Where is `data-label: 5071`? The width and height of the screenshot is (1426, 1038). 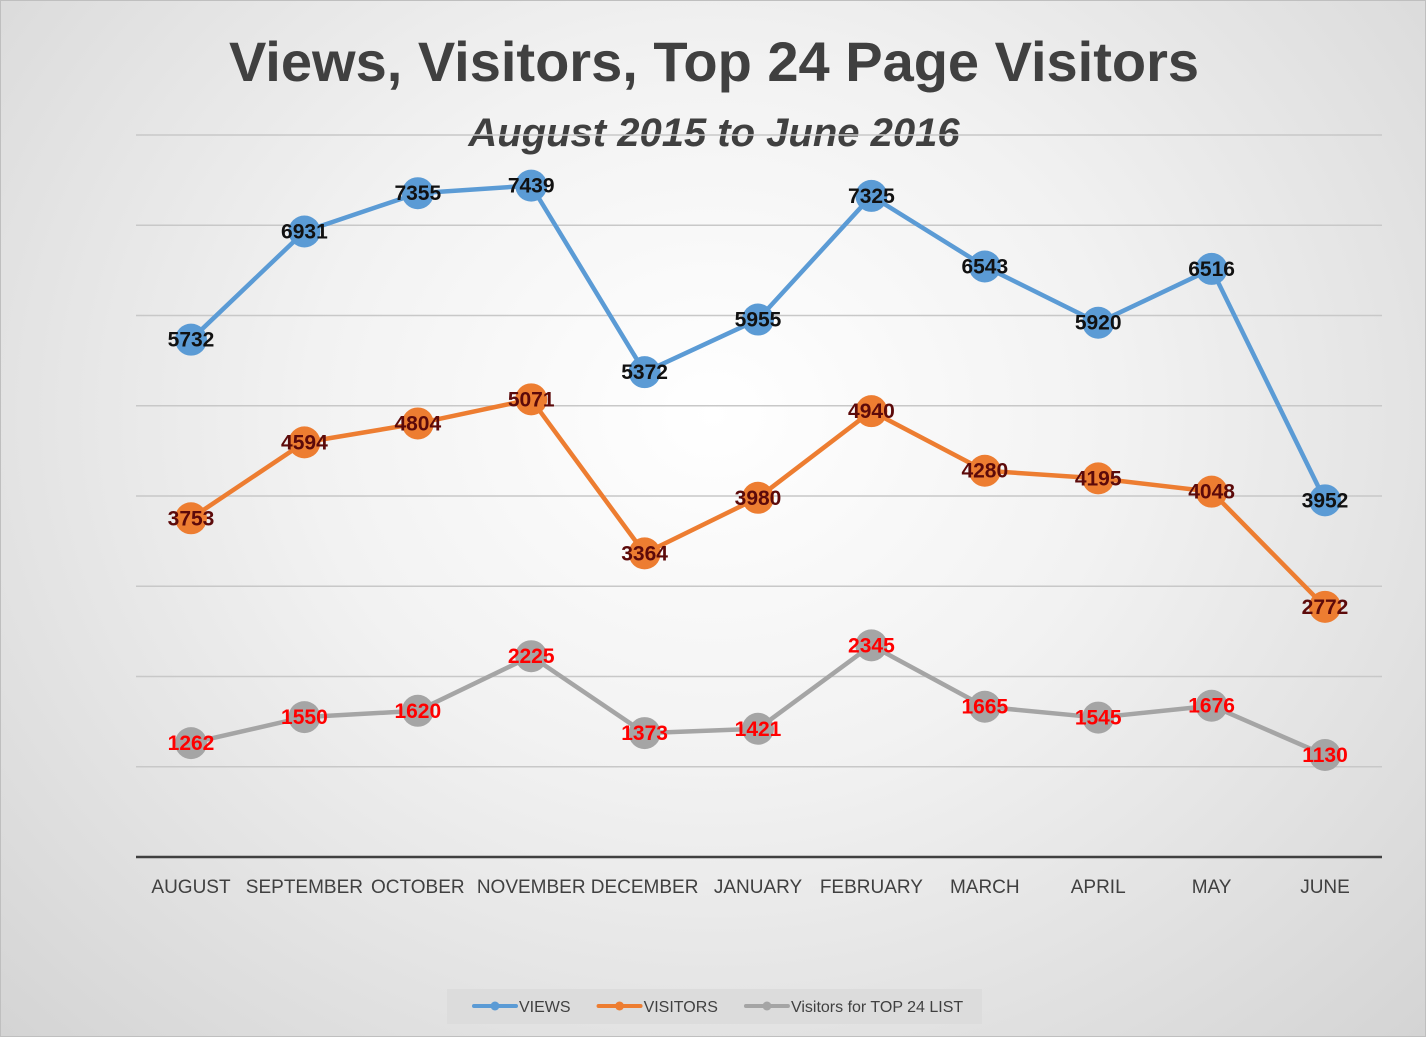
data-label: 5071 is located at coordinates (531, 399).